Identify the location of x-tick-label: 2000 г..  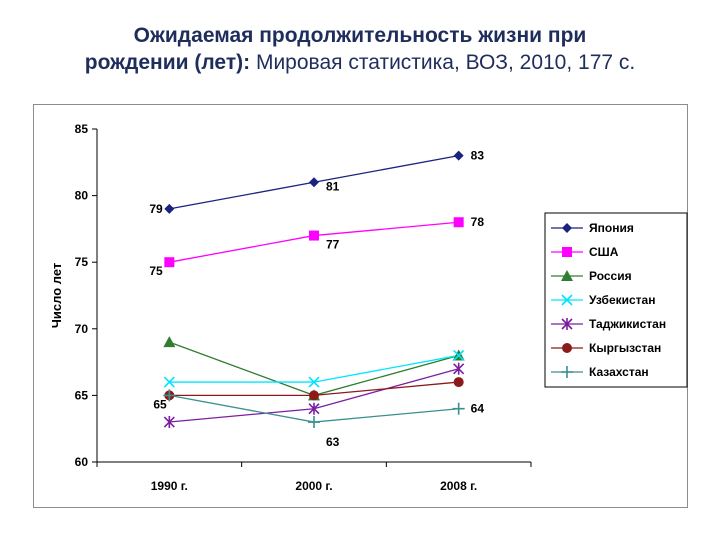
(313, 486).